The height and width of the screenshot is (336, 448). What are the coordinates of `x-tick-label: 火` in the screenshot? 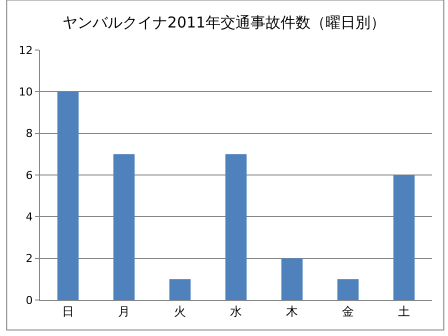 It's located at (180, 311).